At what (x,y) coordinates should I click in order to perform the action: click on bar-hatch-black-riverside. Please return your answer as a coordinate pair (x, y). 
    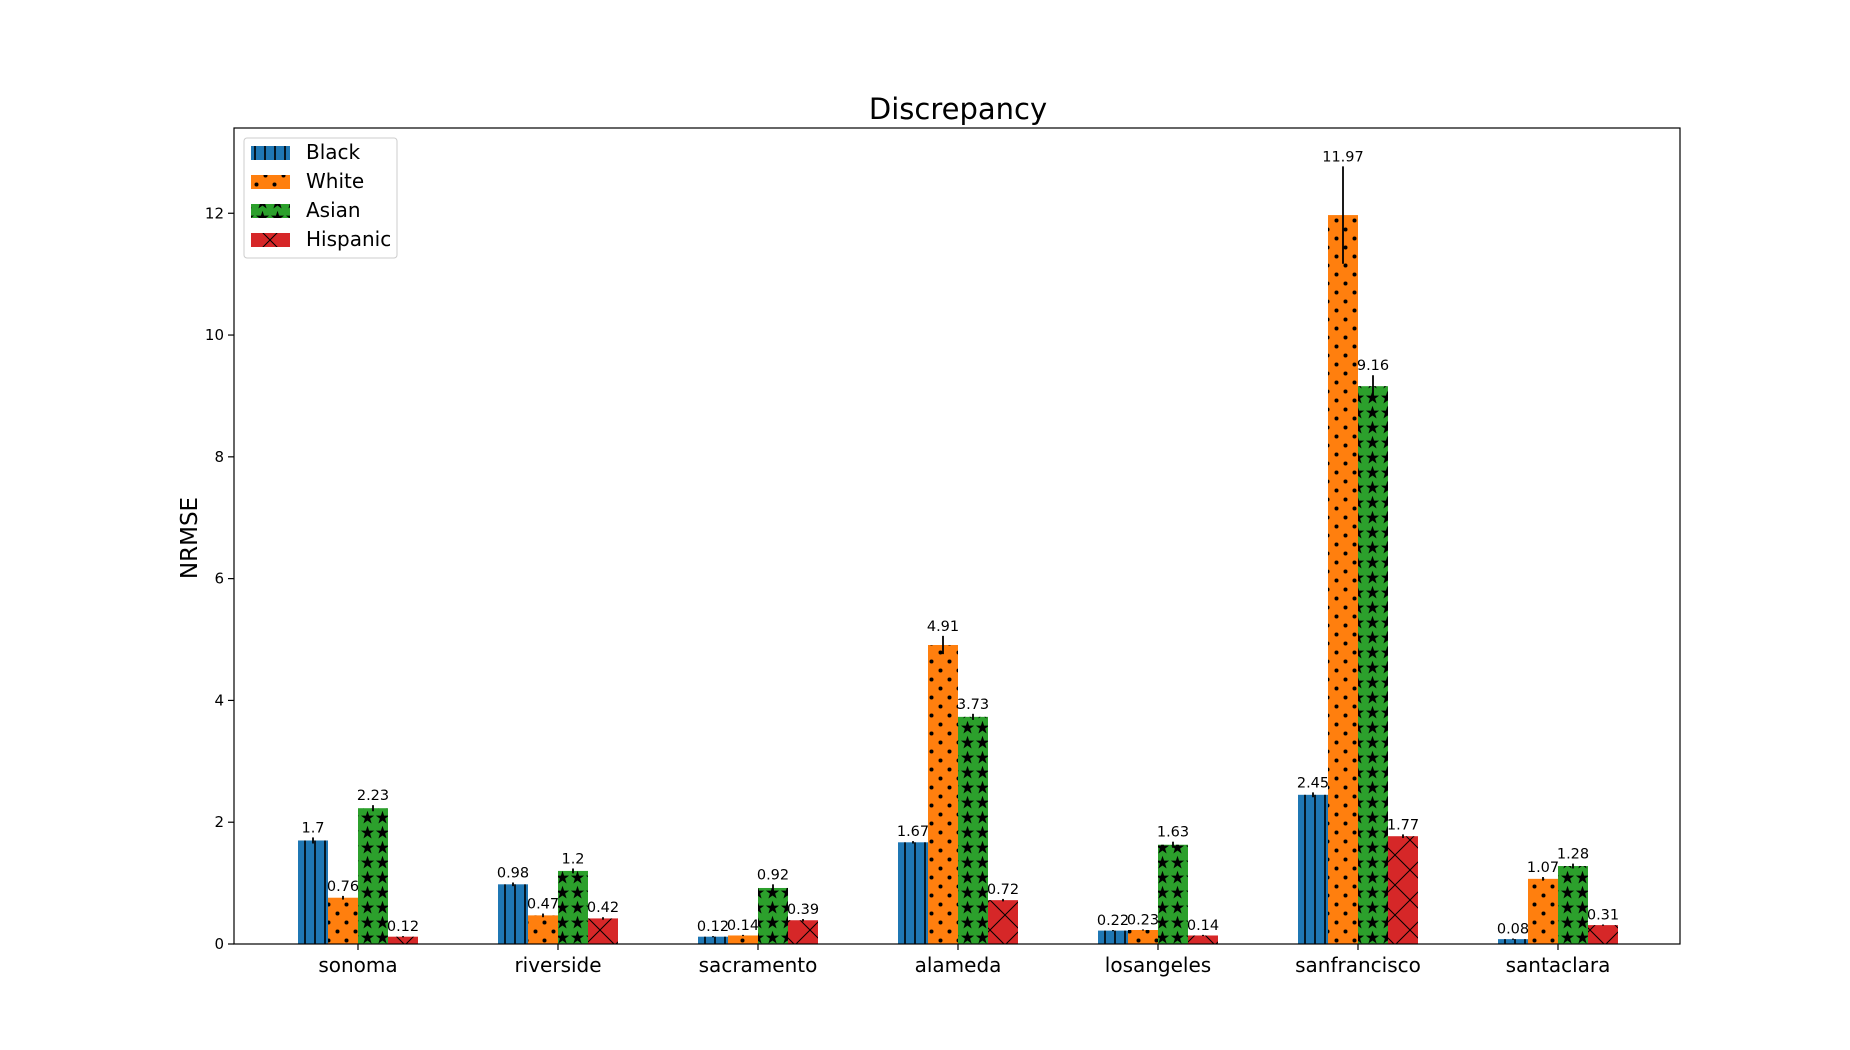
    Looking at the image, I should click on (513, 914).